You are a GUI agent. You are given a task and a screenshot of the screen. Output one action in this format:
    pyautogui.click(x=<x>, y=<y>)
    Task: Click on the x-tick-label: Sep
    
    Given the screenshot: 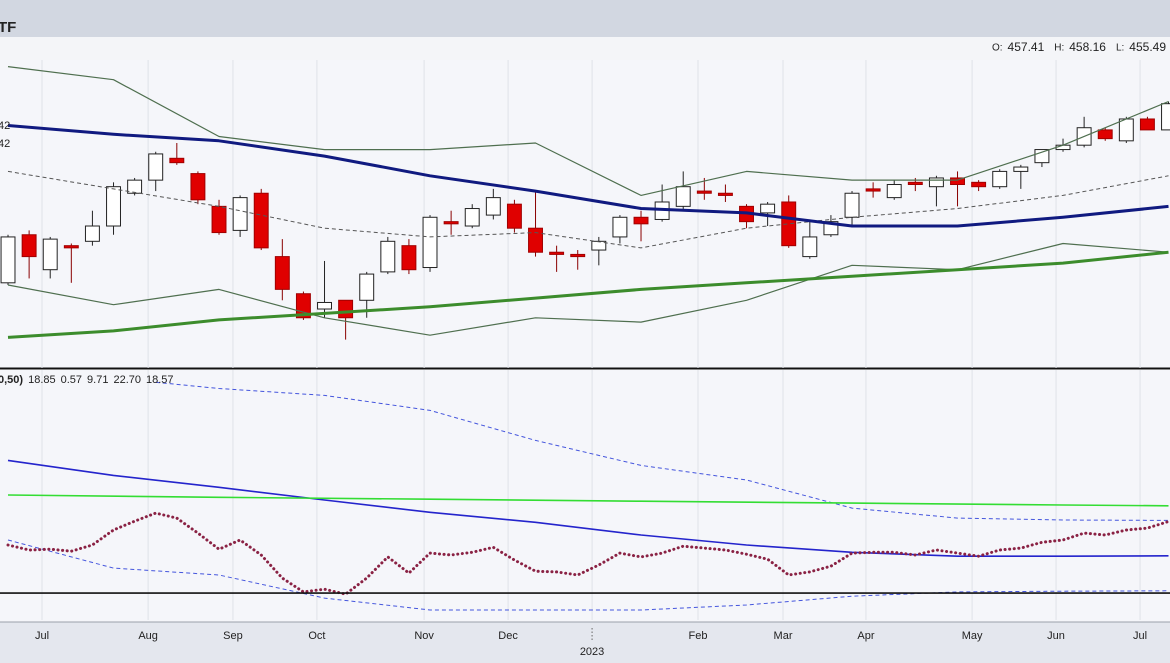 What is the action you would take?
    pyautogui.click(x=233, y=636)
    